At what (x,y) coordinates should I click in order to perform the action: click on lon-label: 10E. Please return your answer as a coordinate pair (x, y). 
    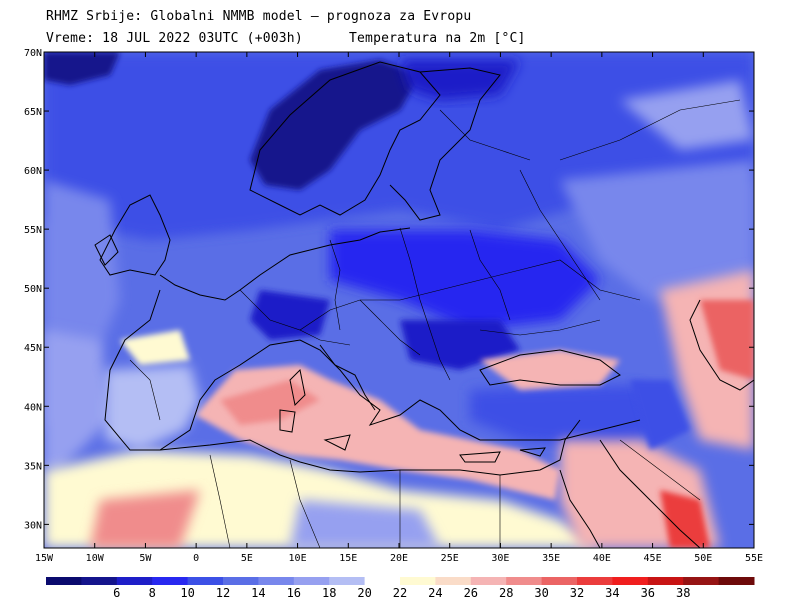
    Looking at the image, I should click on (298, 558).